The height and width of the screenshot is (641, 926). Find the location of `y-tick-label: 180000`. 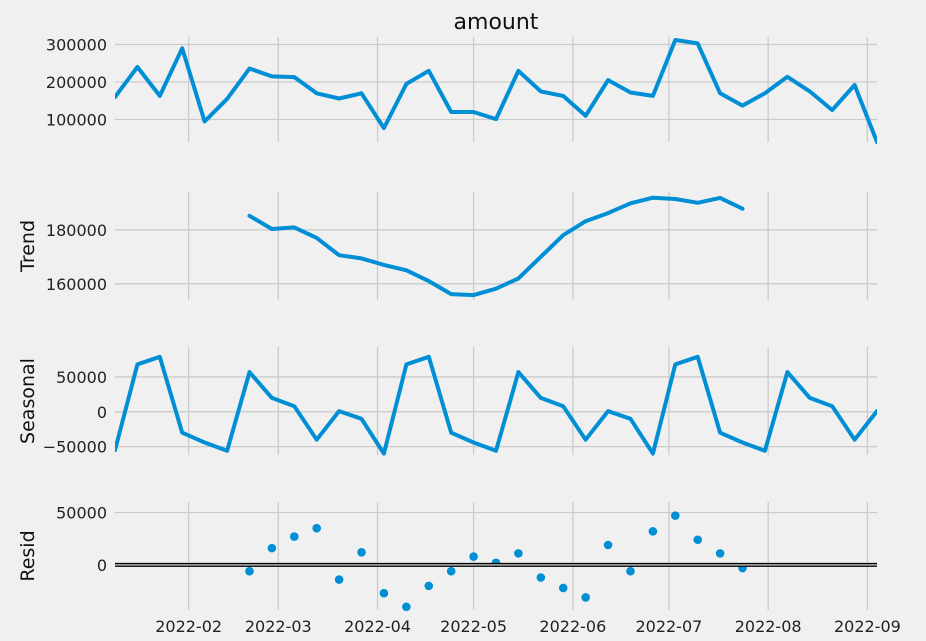

y-tick-label: 180000 is located at coordinates (76, 230).